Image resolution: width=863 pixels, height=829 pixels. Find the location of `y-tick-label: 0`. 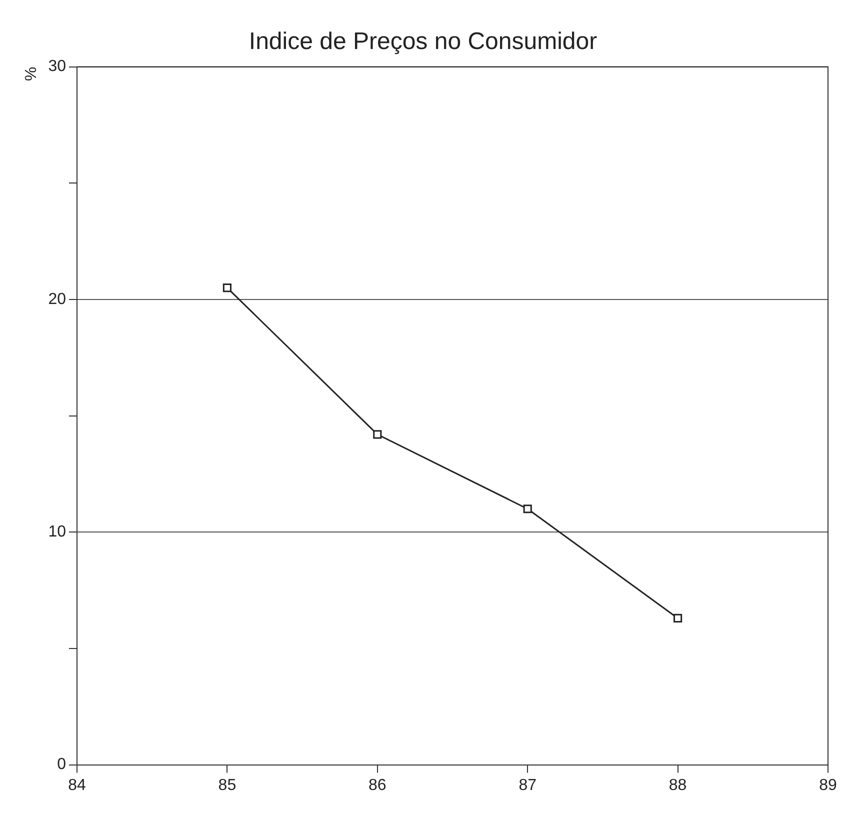

y-tick-label: 0 is located at coordinates (61, 765).